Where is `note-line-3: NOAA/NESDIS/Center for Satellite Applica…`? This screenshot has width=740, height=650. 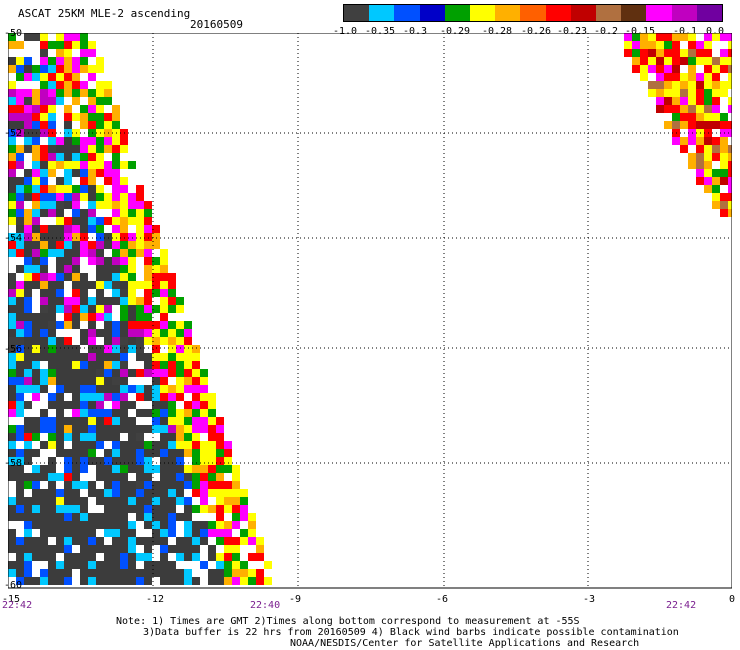
note-line-3: NOAA/NESDIS/Center for Satellite Applica… is located at coordinates (465, 643).